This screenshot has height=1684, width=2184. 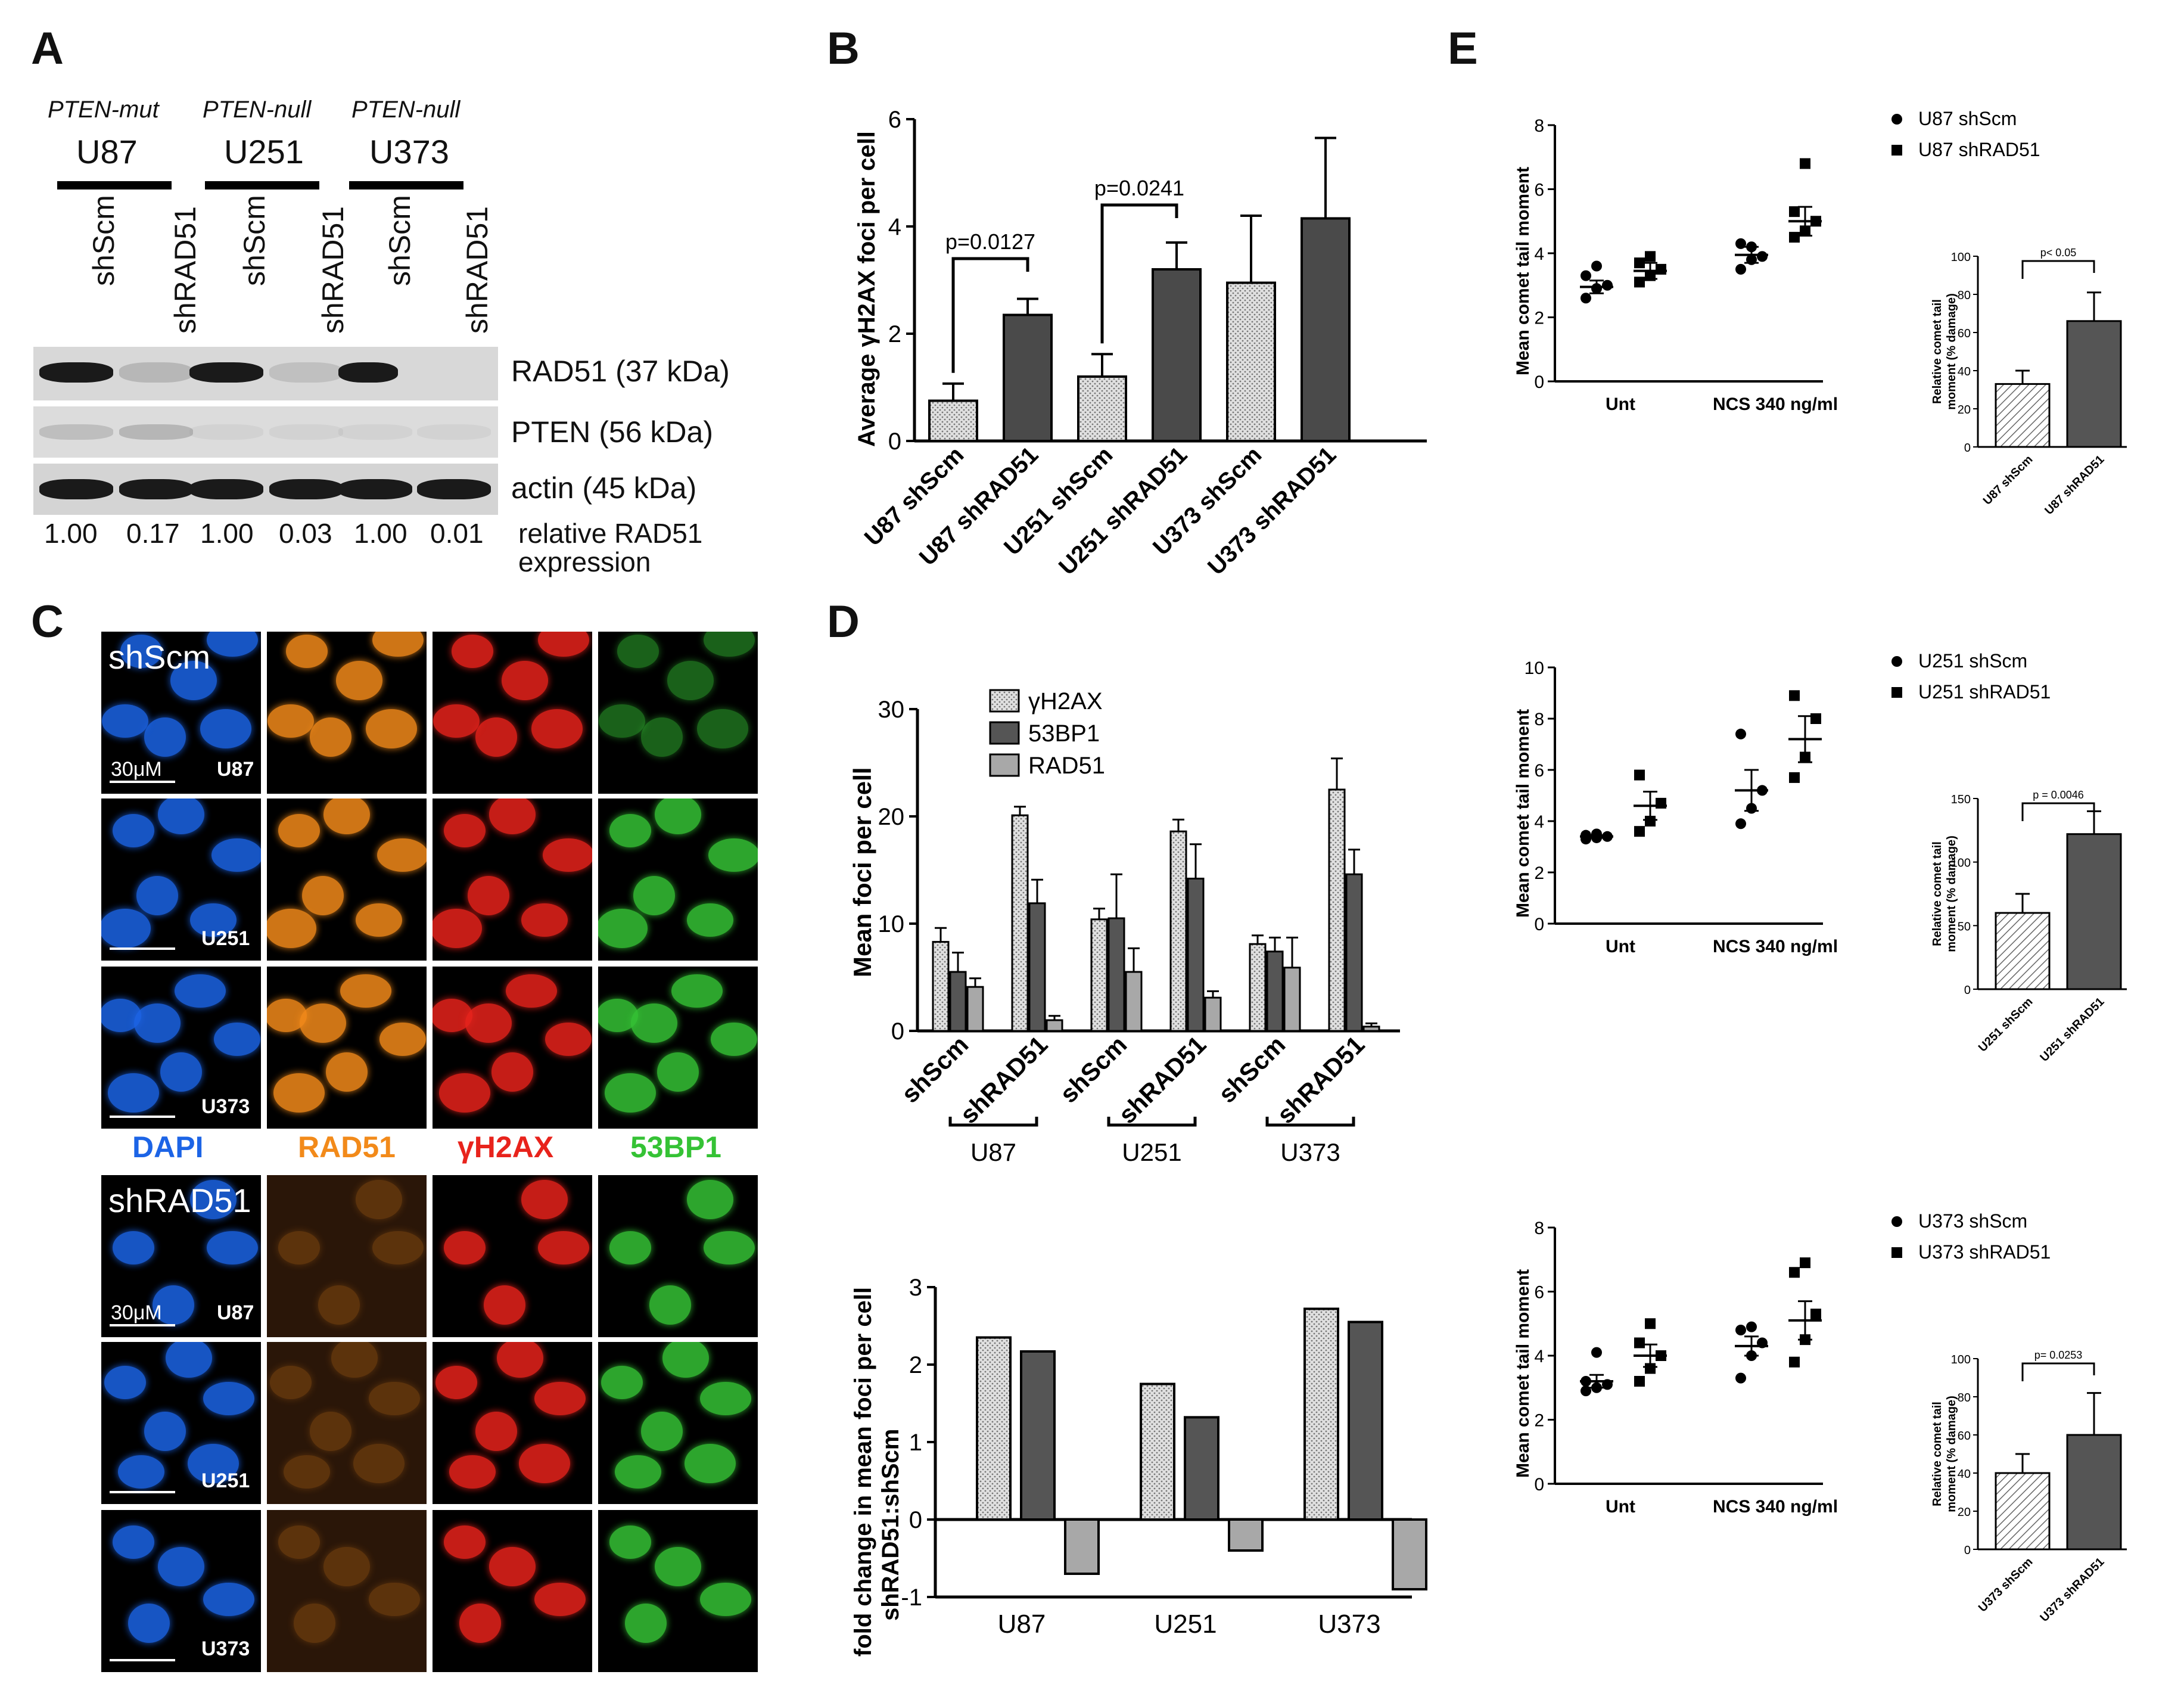 I want to click on blot-strip-pten, so click(x=265, y=432).